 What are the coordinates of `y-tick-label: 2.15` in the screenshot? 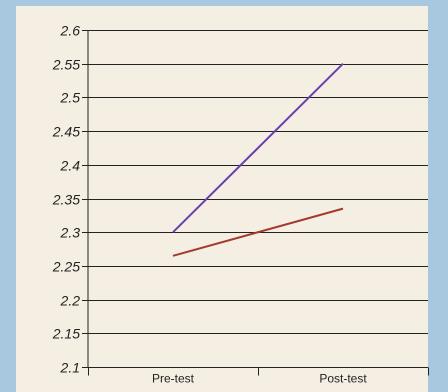 It's located at (66, 334).